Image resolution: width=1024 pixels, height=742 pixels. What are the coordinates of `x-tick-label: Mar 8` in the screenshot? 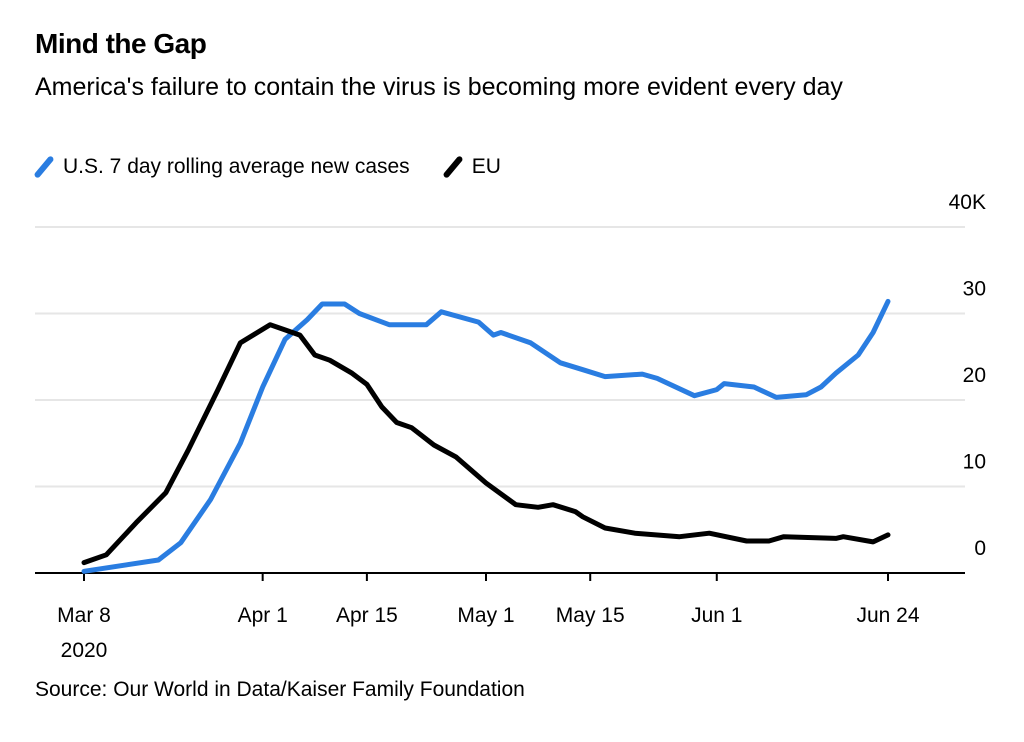 It's located at (84, 615).